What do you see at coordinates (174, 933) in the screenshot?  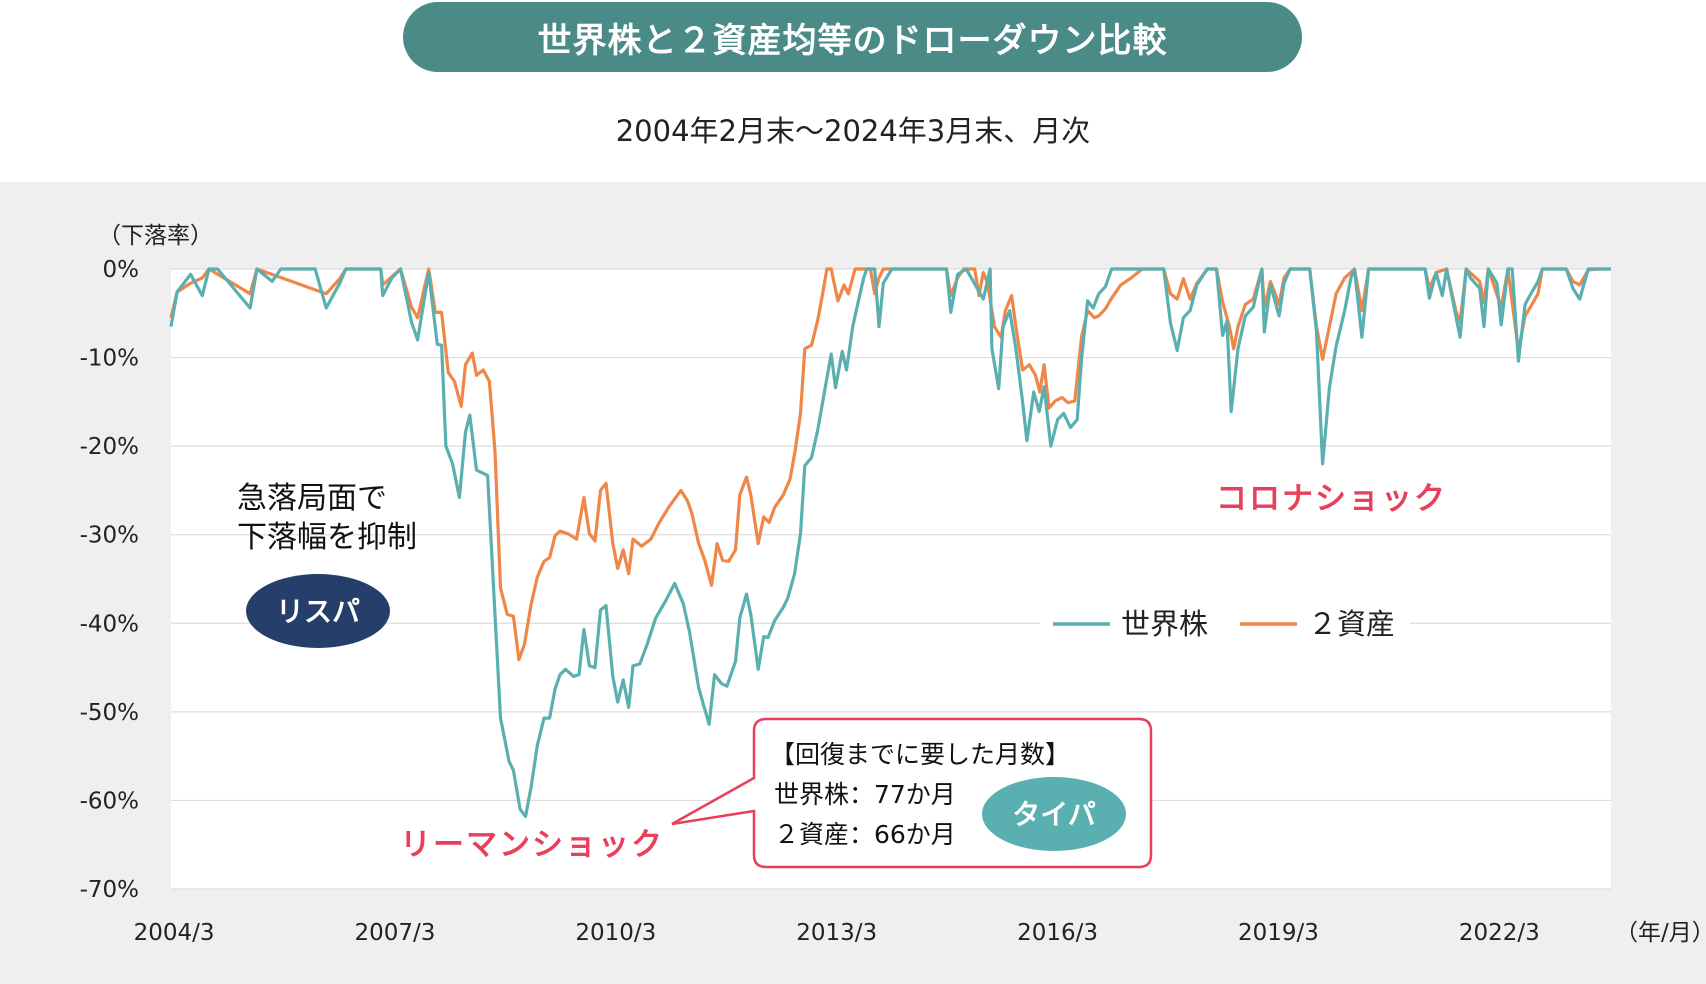 I see `x-tick-label: 2004/3` at bounding box center [174, 933].